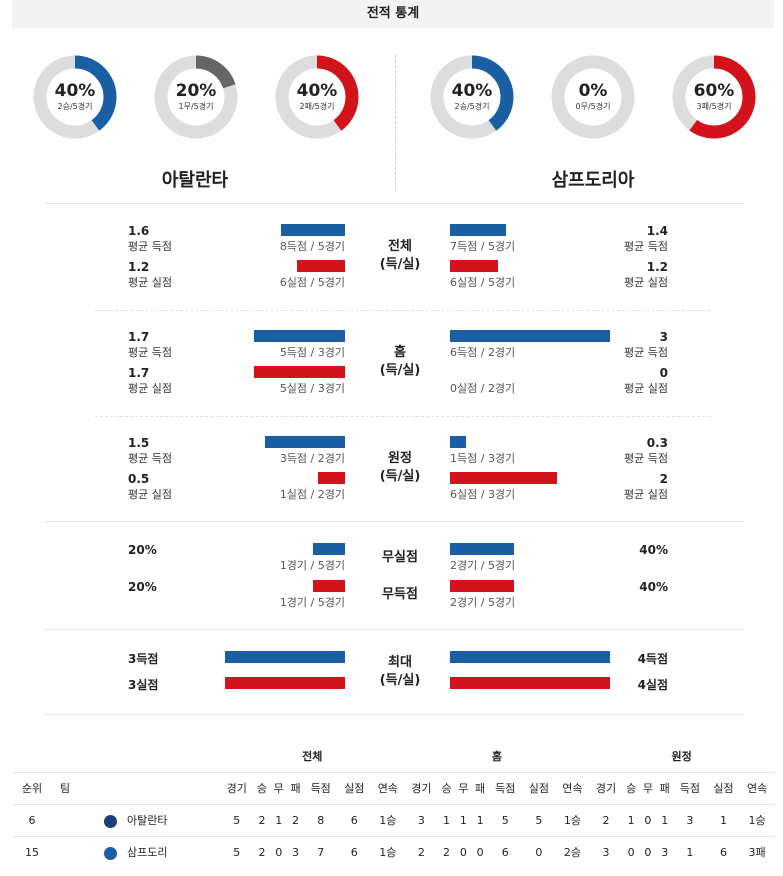 The width and height of the screenshot is (783, 876). I want to click on team-name: 삼프도리, so click(147, 853).